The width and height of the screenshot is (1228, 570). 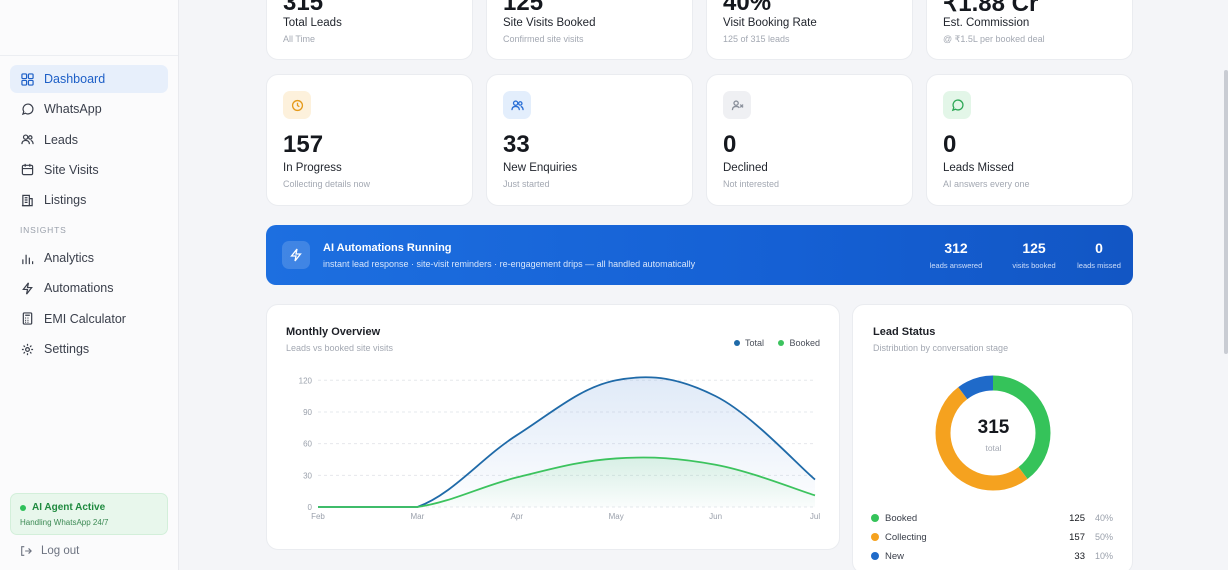 I want to click on stat-subtitle: Not interested, so click(x=751, y=184).